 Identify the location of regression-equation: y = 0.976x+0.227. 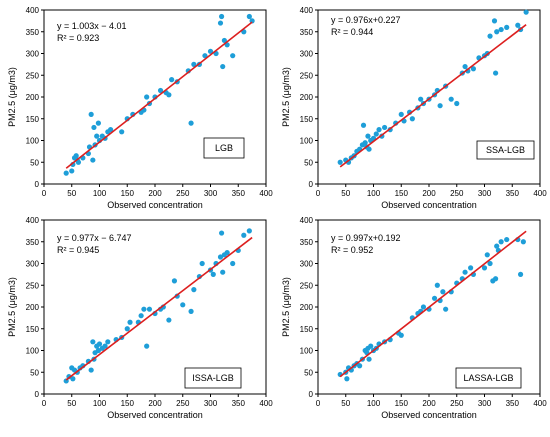
(366, 20).